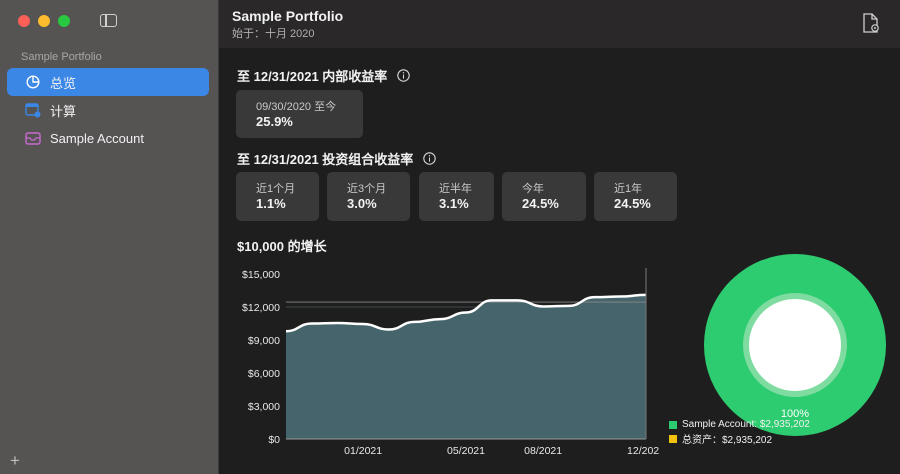 The width and height of the screenshot is (900, 474). Describe the element at coordinates (276, 189) in the screenshot. I see `card-label: 近1个月` at that location.